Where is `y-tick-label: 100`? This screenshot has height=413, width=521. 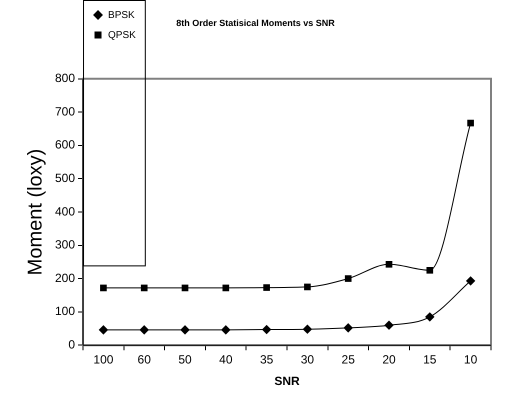
y-tick-label: 100 is located at coordinates (65, 311).